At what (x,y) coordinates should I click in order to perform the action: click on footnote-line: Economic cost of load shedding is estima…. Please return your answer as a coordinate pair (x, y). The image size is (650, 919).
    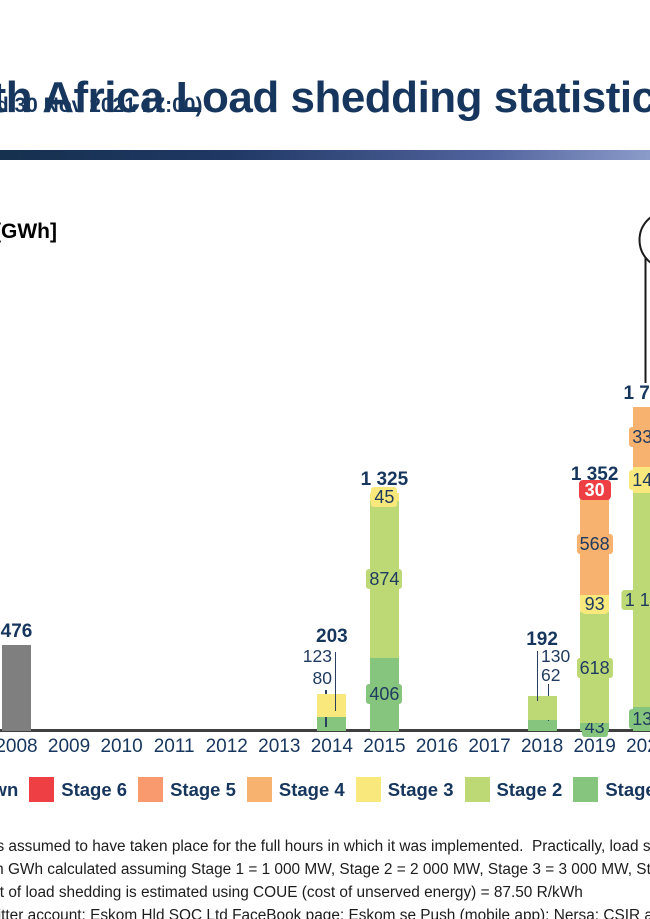
    Looking at the image, I should click on (291, 892).